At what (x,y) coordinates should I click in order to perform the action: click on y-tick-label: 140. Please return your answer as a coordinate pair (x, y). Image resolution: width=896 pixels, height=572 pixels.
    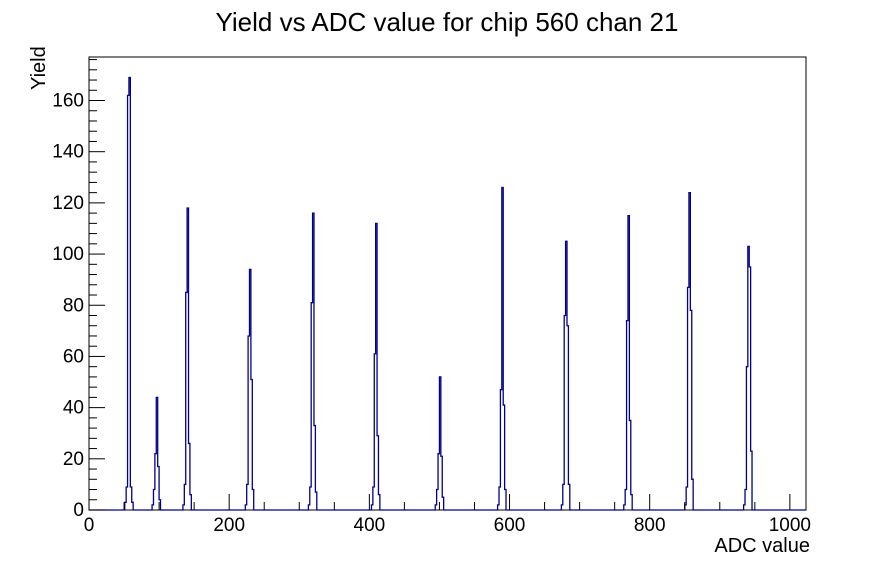
    Looking at the image, I should click on (68, 152).